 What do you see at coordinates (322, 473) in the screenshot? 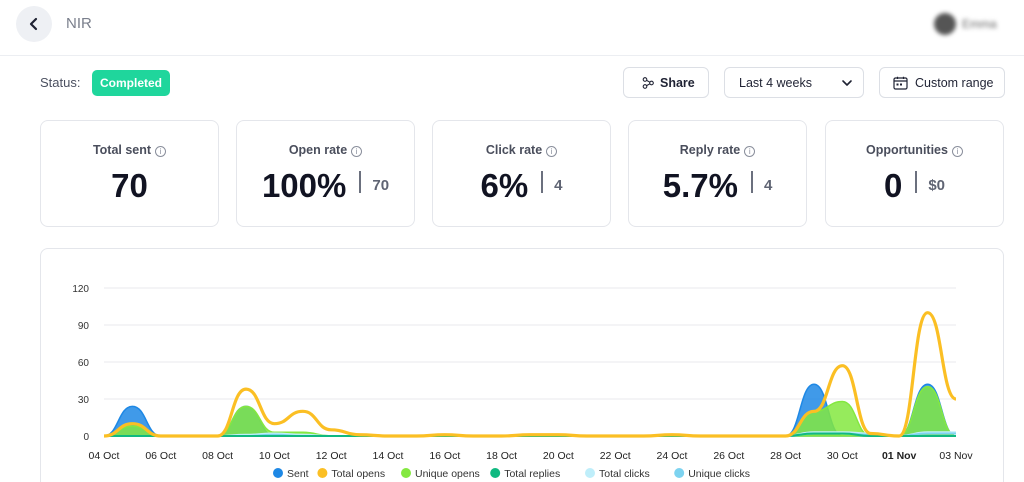
I see `legend-swatch-total-opens` at bounding box center [322, 473].